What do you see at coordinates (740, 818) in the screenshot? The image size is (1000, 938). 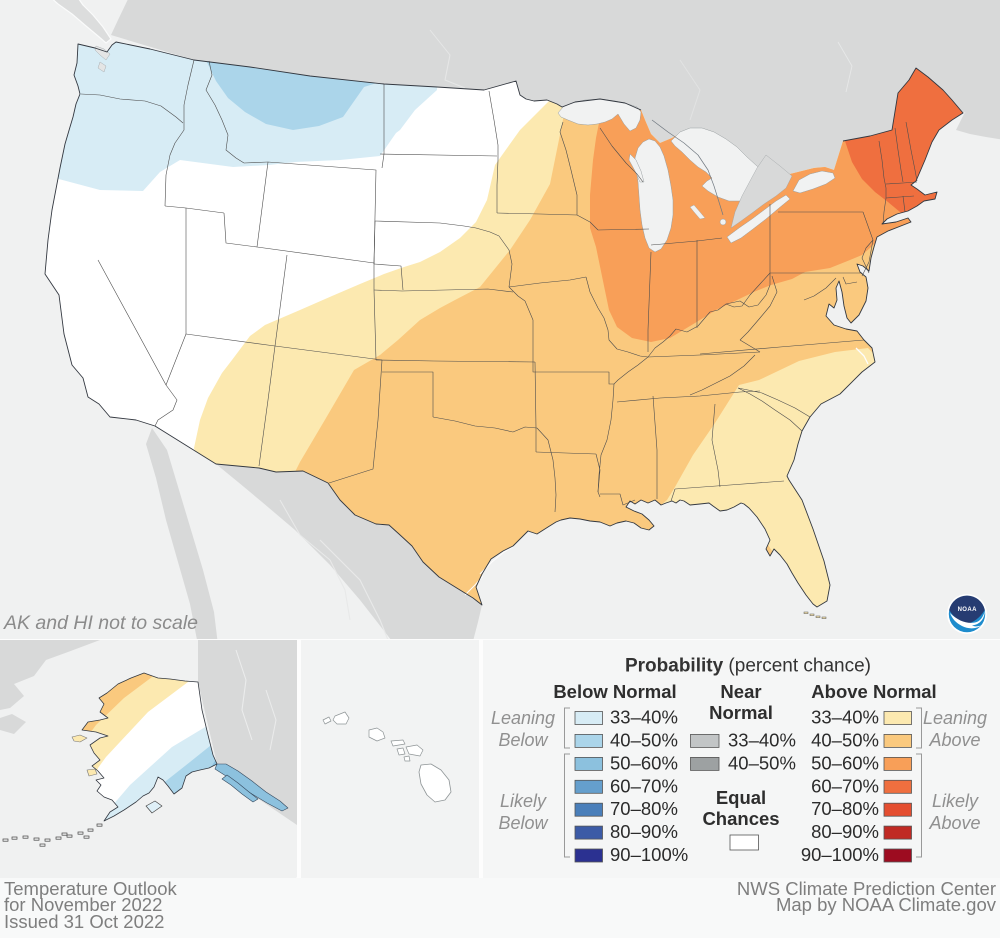 I see `svg-text: Chances` at bounding box center [740, 818].